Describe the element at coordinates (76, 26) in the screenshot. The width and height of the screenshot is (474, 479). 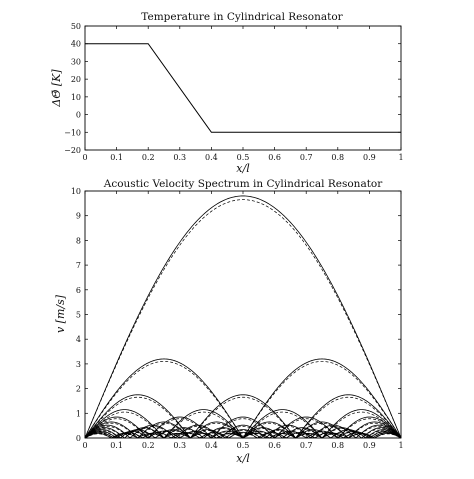
I see `temperature-y-tick-label: 50` at that location.